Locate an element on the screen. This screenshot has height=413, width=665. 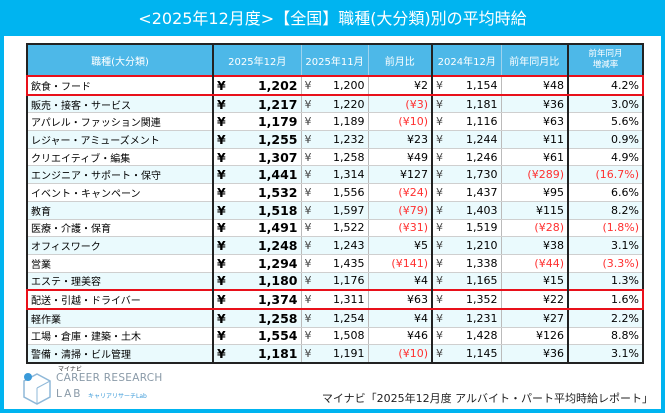
cell-value: 1,189 is located at coordinates (349, 122).